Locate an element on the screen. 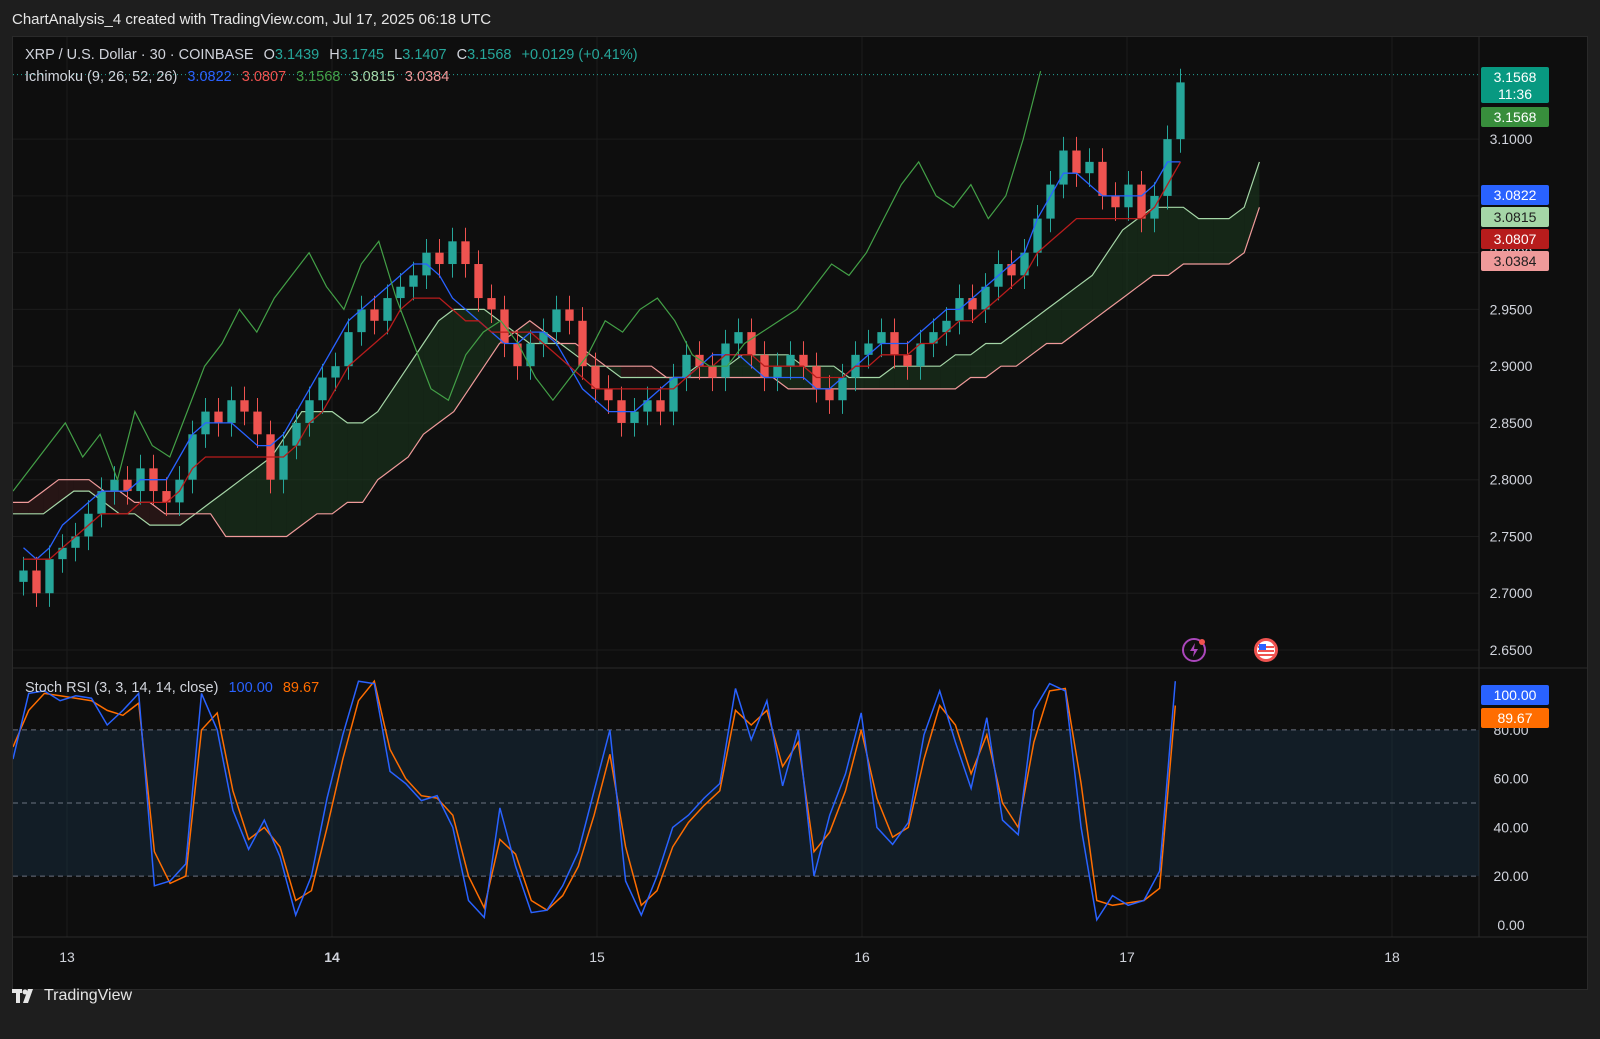 Image resolution: width=1600 pixels, height=1039 pixels. time-tick-label: 14 is located at coordinates (332, 957).